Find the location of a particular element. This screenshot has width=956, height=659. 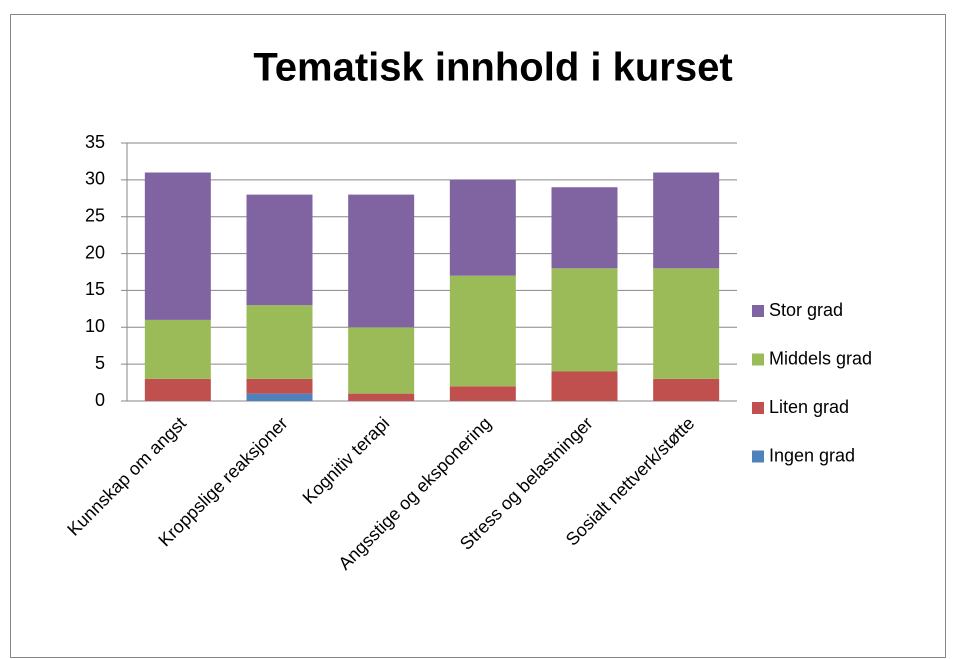

legend-label: Stor grad is located at coordinates (806, 310).